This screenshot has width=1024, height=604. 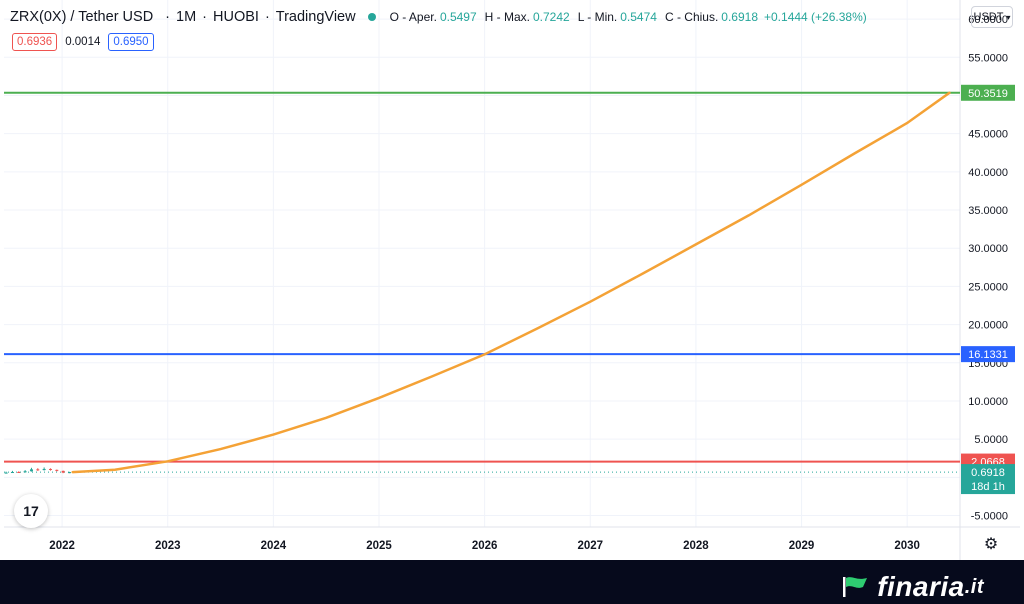 What do you see at coordinates (413, 17) in the screenshot?
I see `open-label: O - Aper.` at bounding box center [413, 17].